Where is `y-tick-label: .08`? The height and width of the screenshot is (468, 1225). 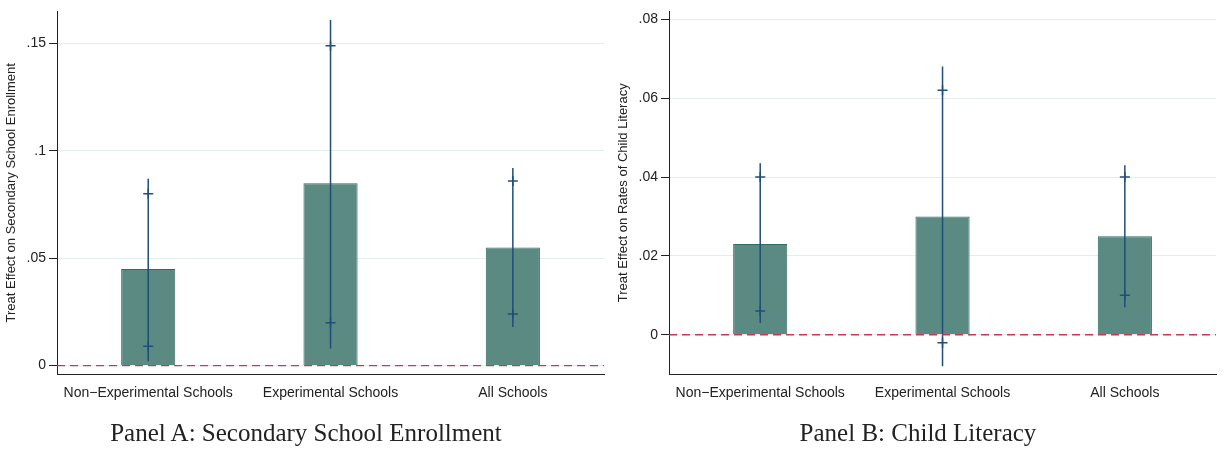
y-tick-label: .08 is located at coordinates (648, 18).